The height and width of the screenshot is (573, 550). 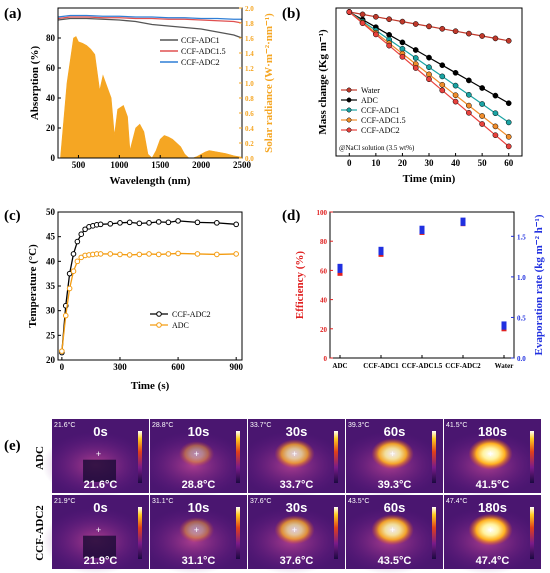 What do you see at coordinates (349, 163) in the screenshot?
I see `panel-b-xtick-label: 0` at bounding box center [349, 163].